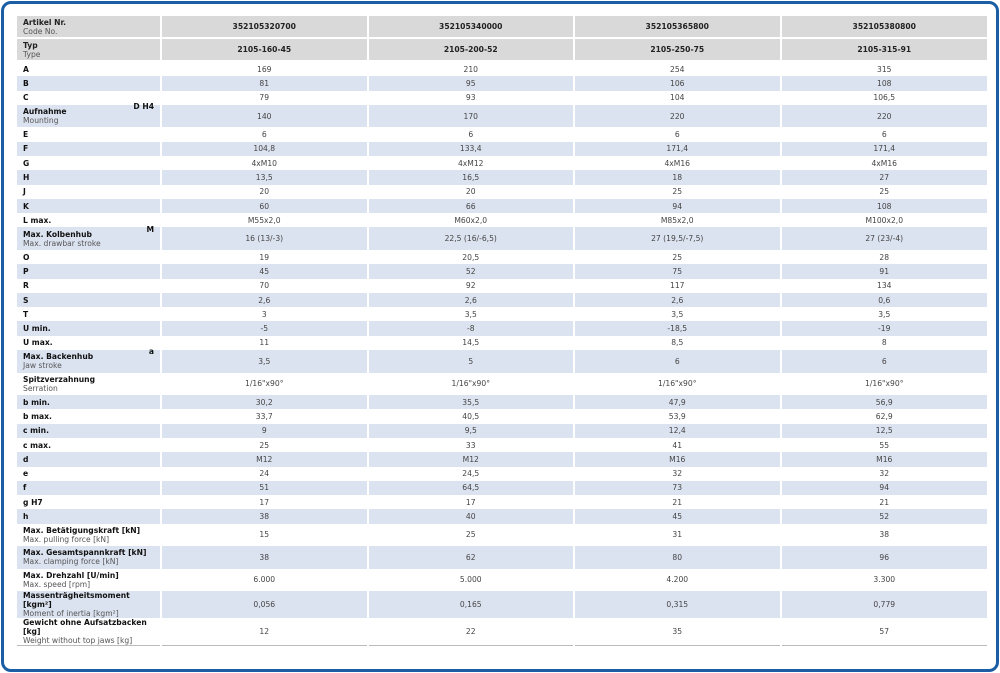  I want to click on table-row: c max. 25 33 41 55, so click(502, 445).